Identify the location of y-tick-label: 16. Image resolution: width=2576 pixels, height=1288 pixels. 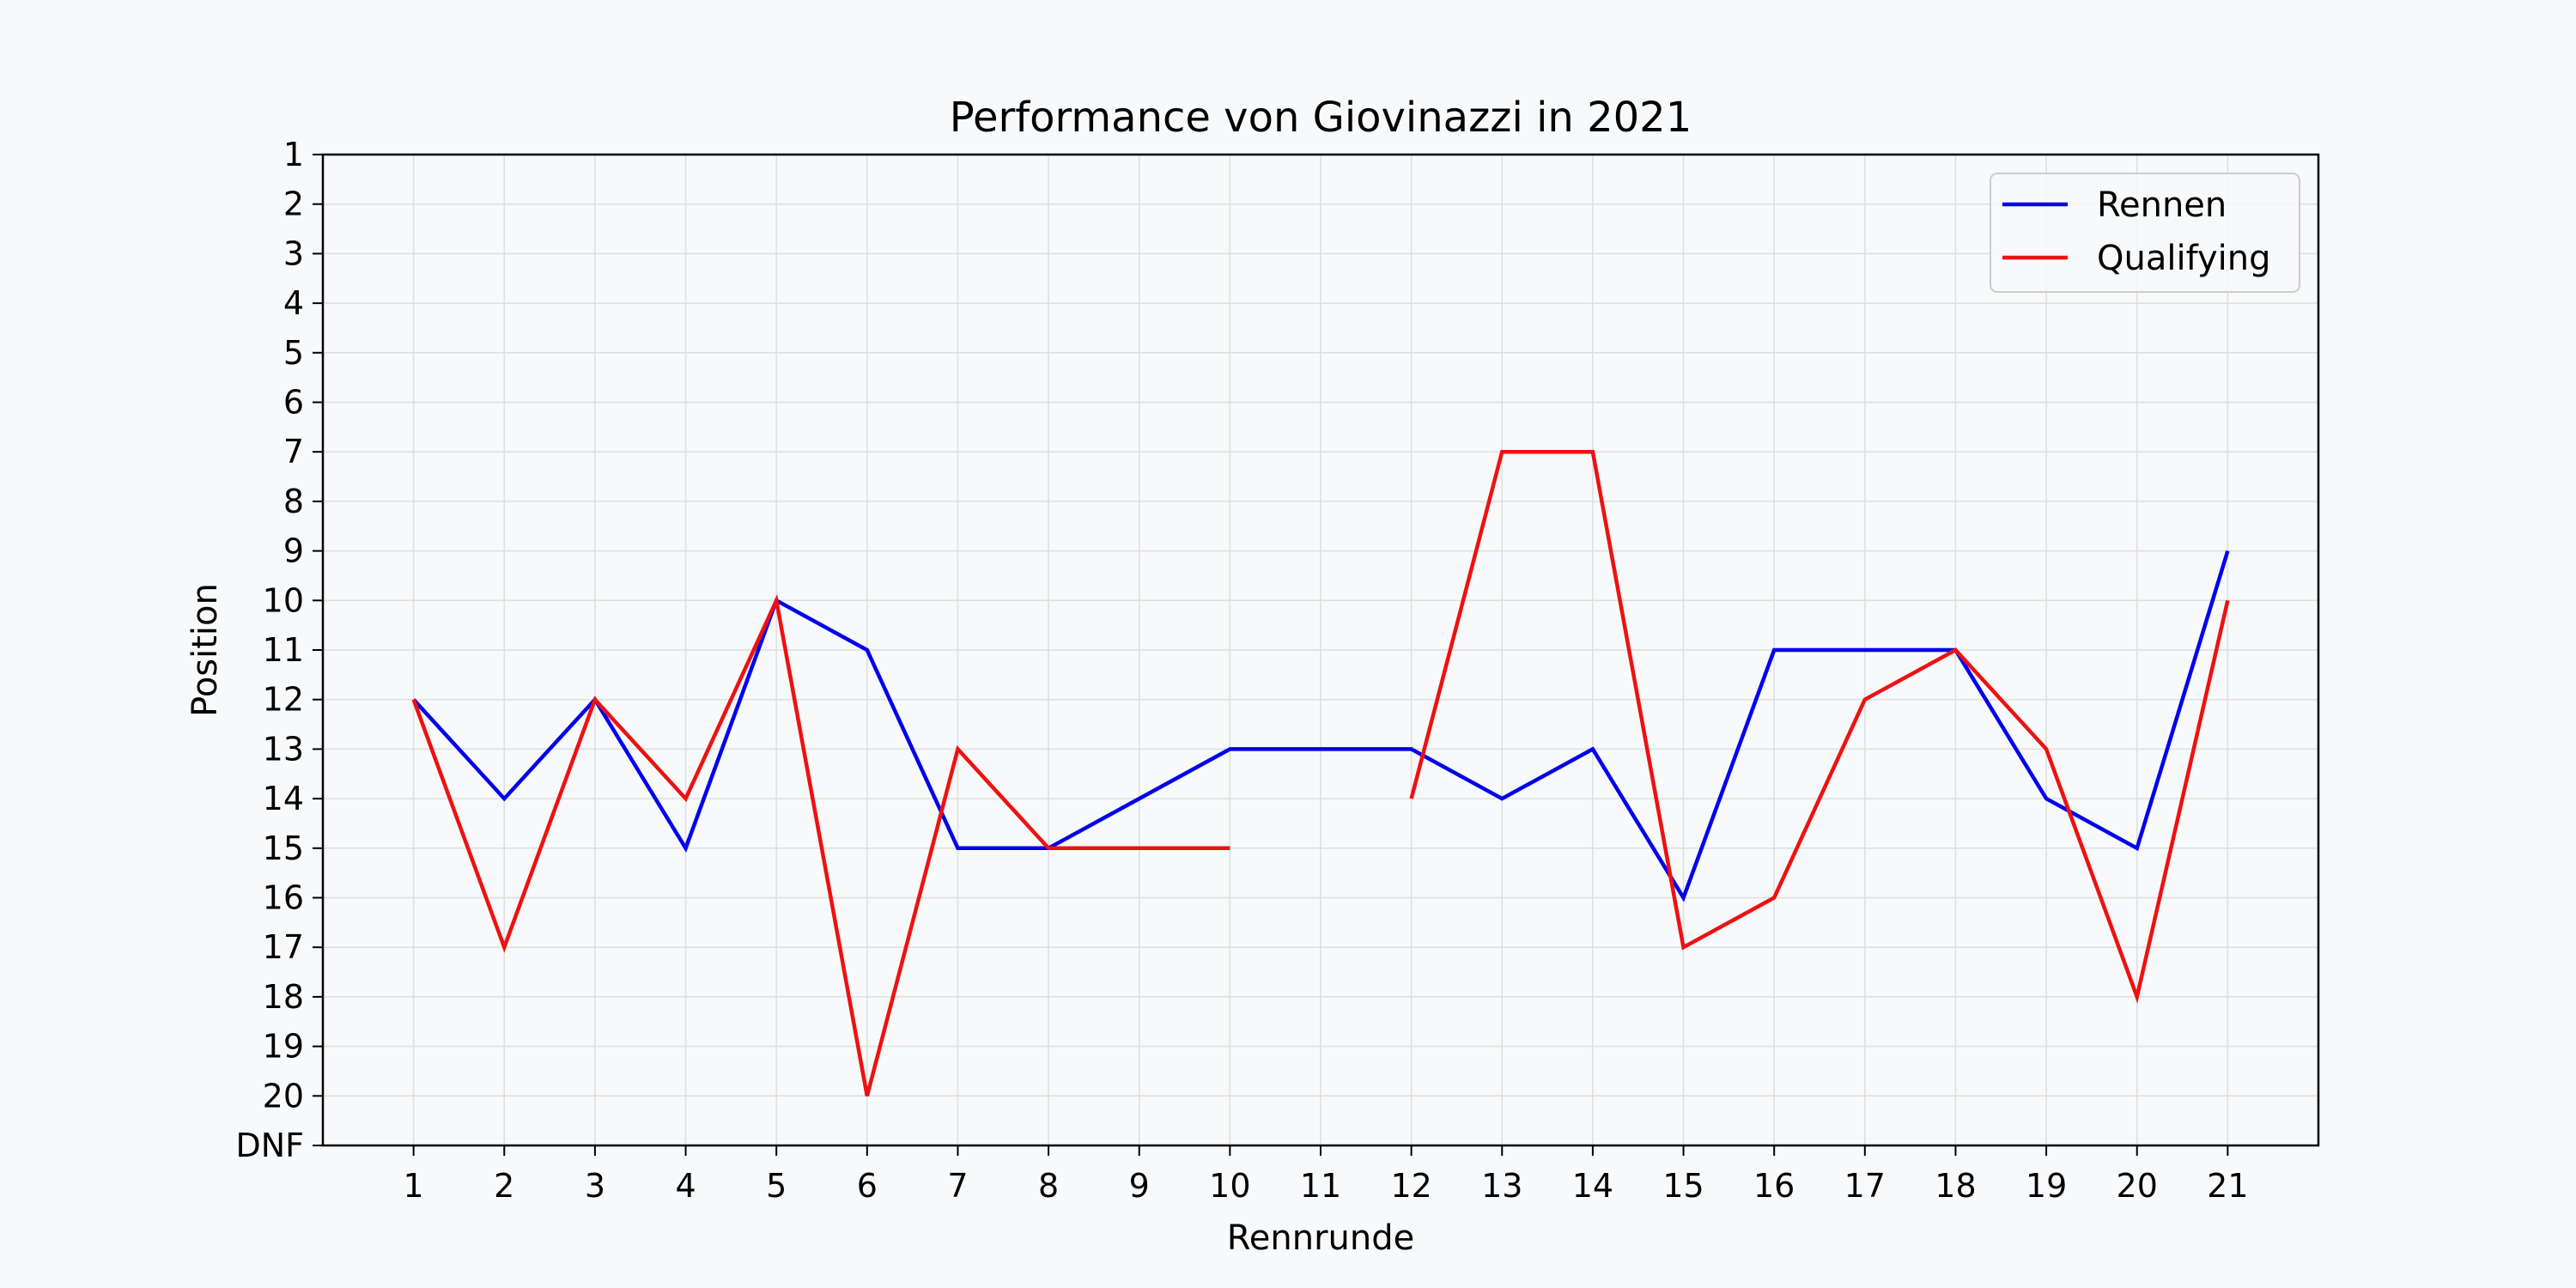
(283, 898).